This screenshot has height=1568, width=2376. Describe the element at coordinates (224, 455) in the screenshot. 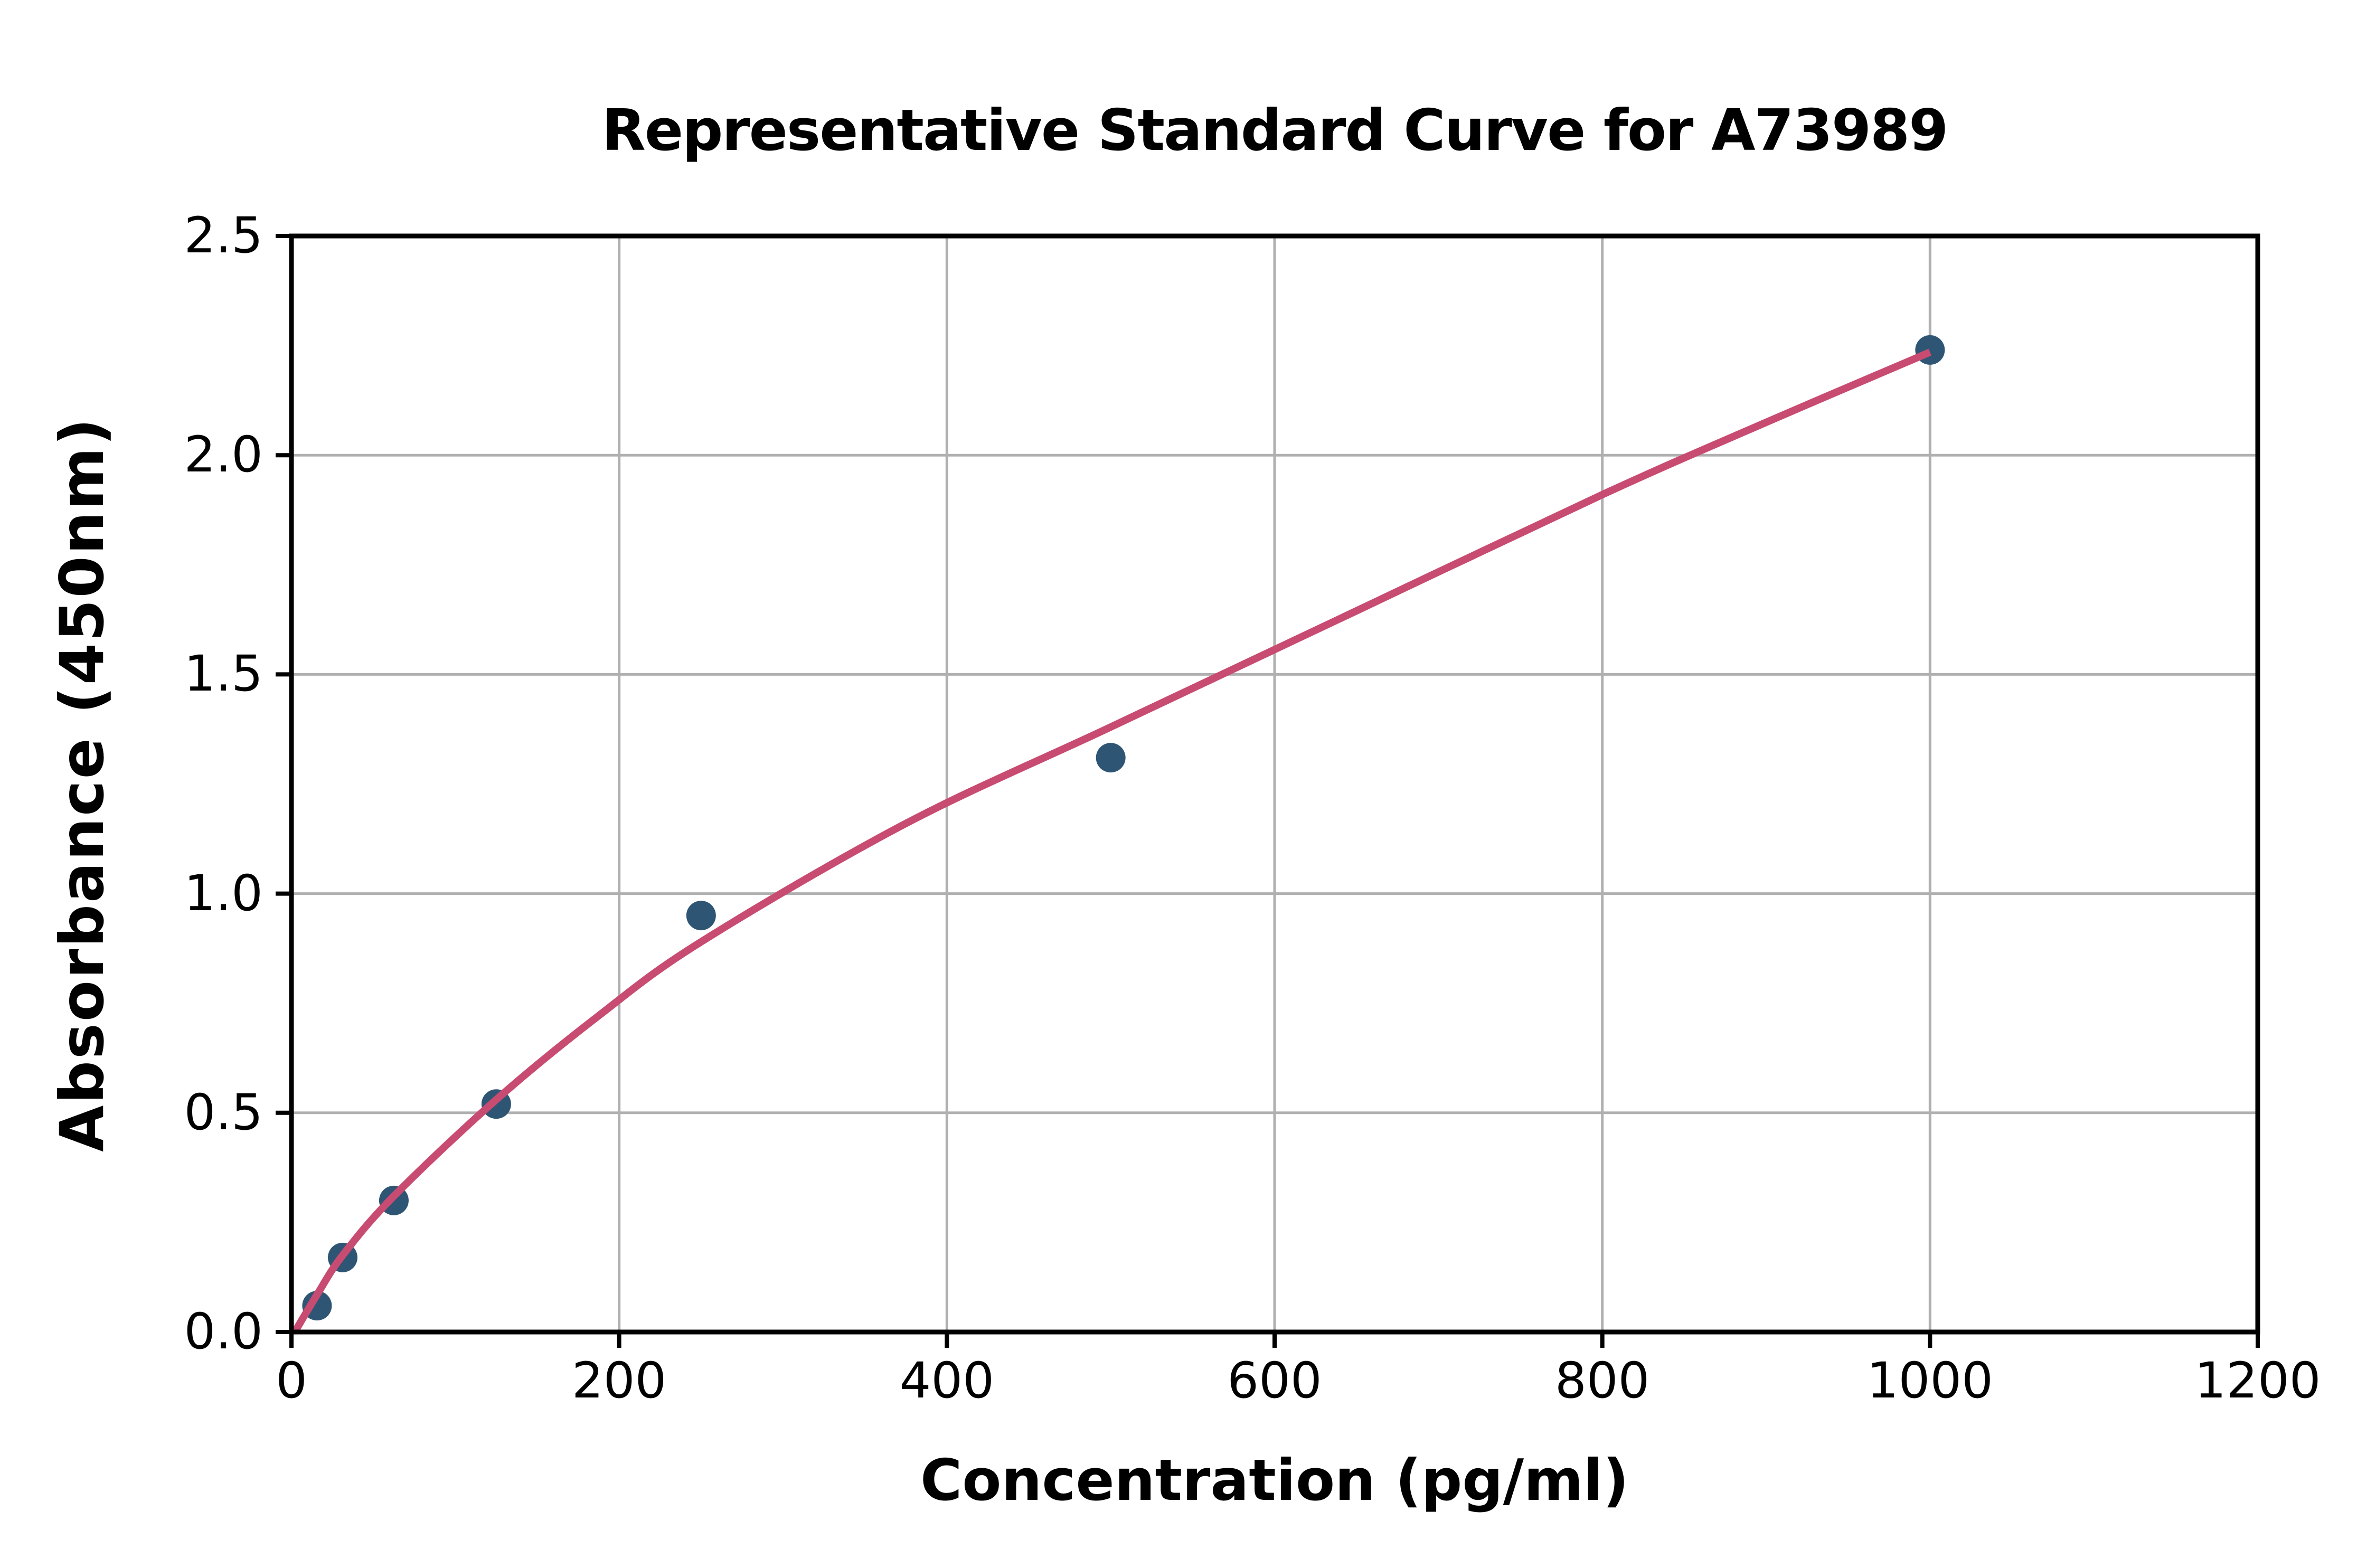

I see `y-tick-label: 2.0` at that location.